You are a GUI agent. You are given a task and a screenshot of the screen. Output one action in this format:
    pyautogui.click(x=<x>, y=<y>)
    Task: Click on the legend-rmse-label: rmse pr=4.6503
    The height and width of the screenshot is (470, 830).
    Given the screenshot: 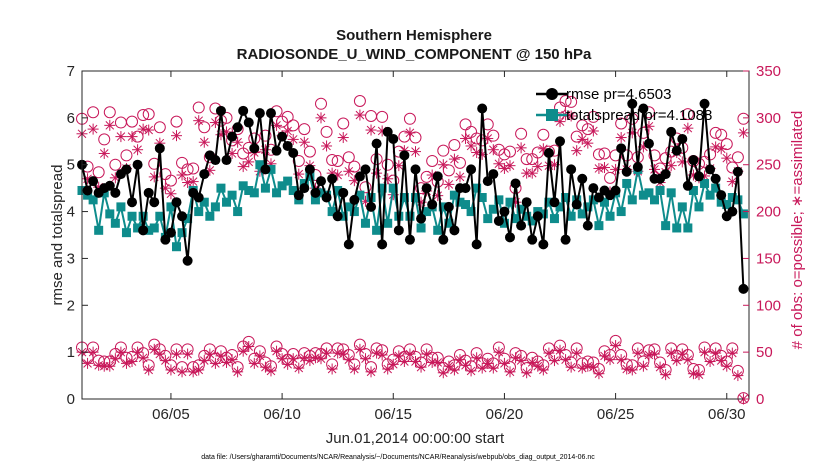 What is the action you would take?
    pyautogui.click(x=618, y=94)
    